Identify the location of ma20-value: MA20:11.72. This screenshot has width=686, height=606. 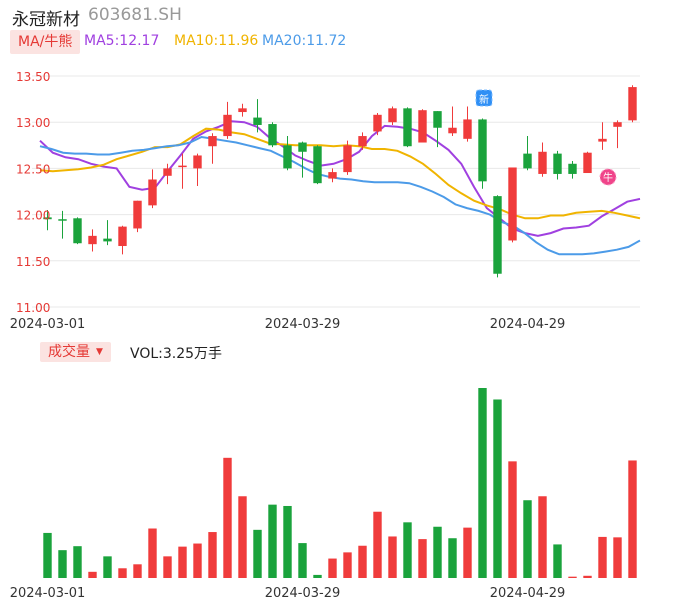
(304, 41).